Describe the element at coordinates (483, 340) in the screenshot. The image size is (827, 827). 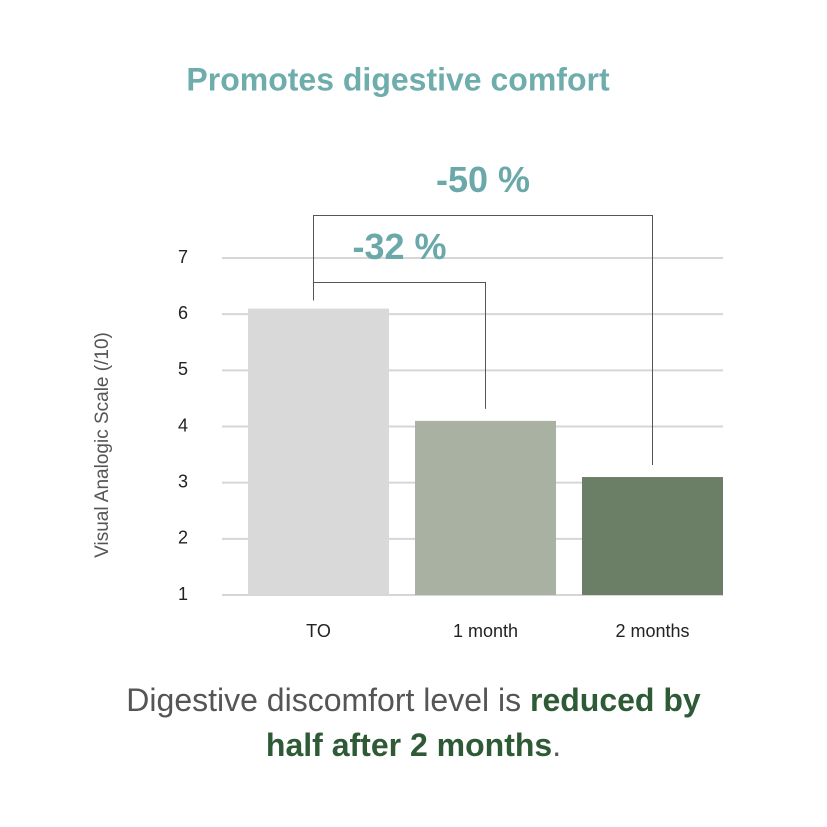
I see `bracket` at that location.